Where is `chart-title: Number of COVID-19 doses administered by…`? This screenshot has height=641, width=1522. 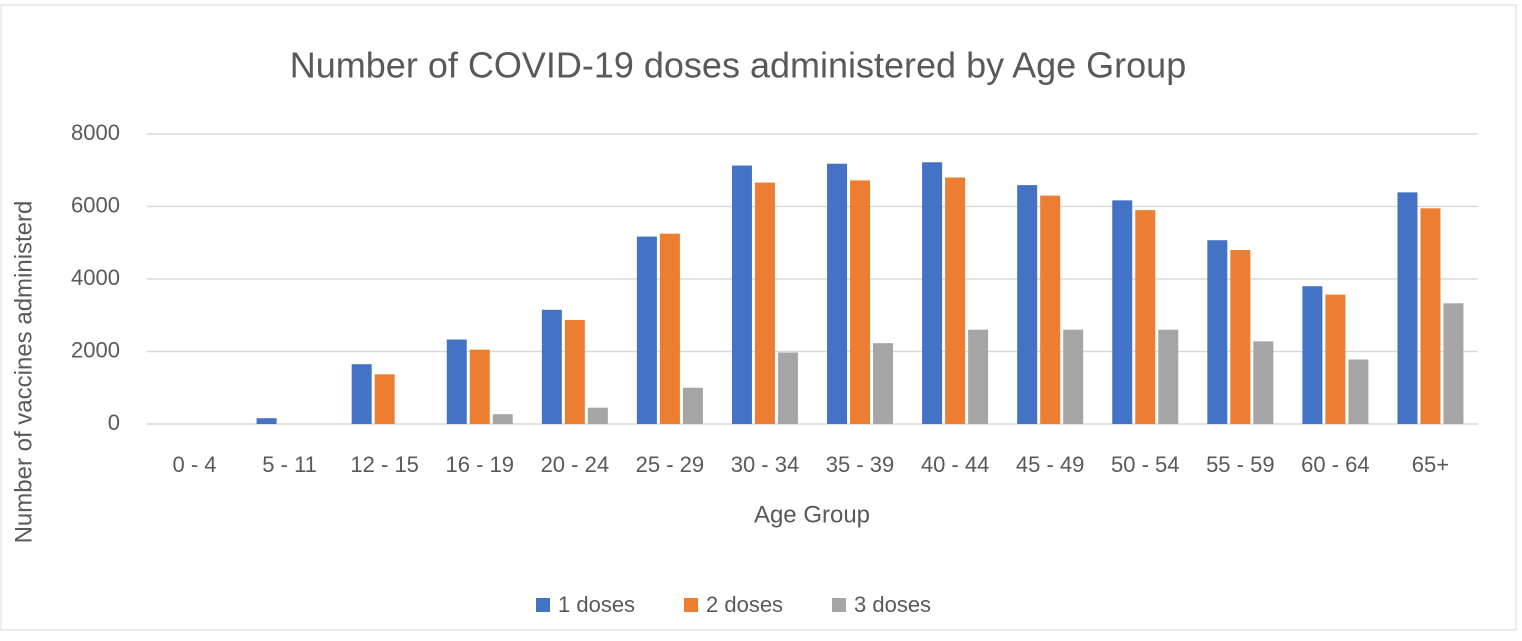
chart-title: Number of COVID-19 doses administered by… is located at coordinates (738, 65).